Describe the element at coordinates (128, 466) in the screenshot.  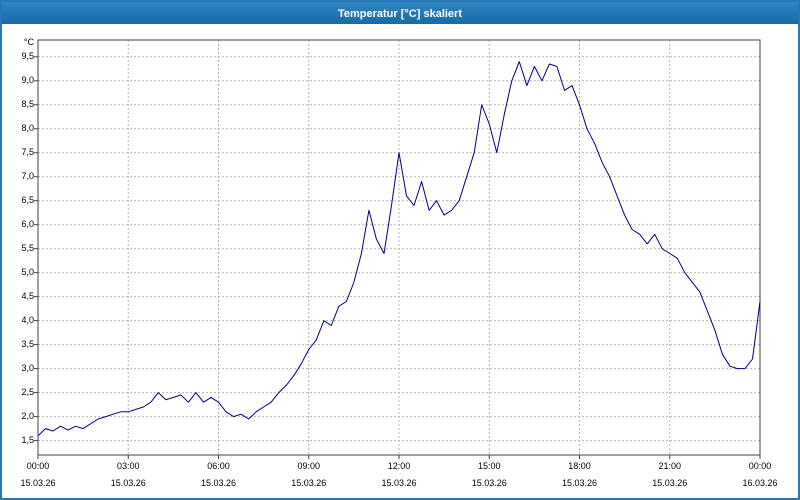
I see `x-time-label: 03:00` at that location.